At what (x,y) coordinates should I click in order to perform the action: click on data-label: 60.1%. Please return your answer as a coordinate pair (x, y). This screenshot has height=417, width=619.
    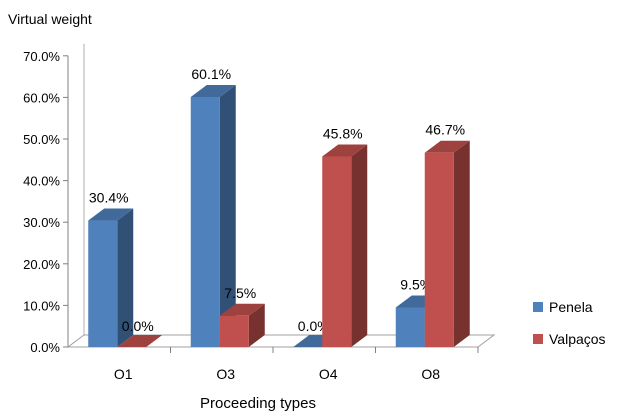
    Looking at the image, I should click on (211, 74).